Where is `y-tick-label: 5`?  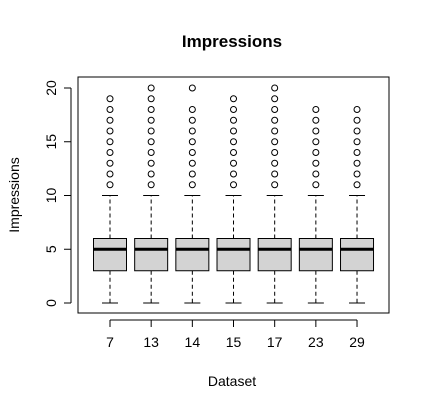 y-tick-label: 5 is located at coordinates (51, 249).